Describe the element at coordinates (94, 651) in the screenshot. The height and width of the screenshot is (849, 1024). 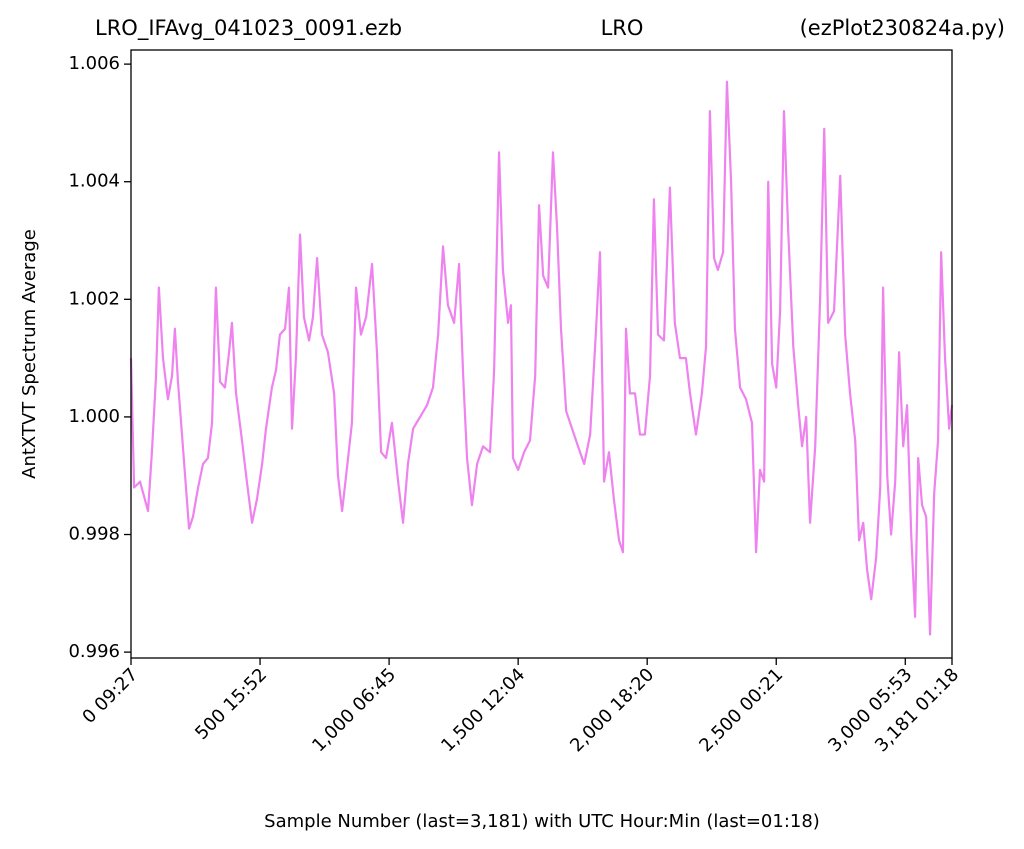
I see `y-tick-label: 0.996` at that location.